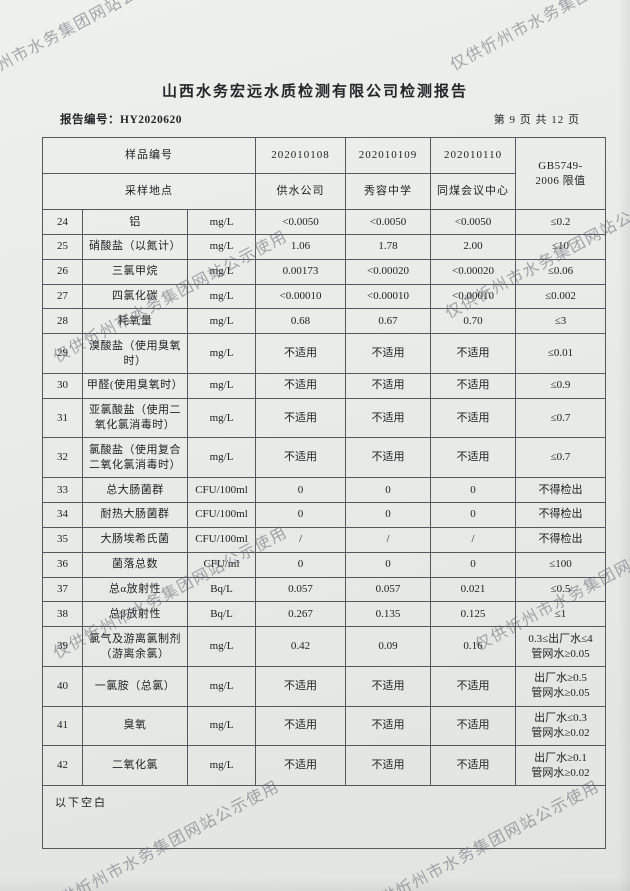 The image size is (630, 891). I want to click on limit-value: 出厂水≥0.1 管网水≥0.02, so click(561, 765).